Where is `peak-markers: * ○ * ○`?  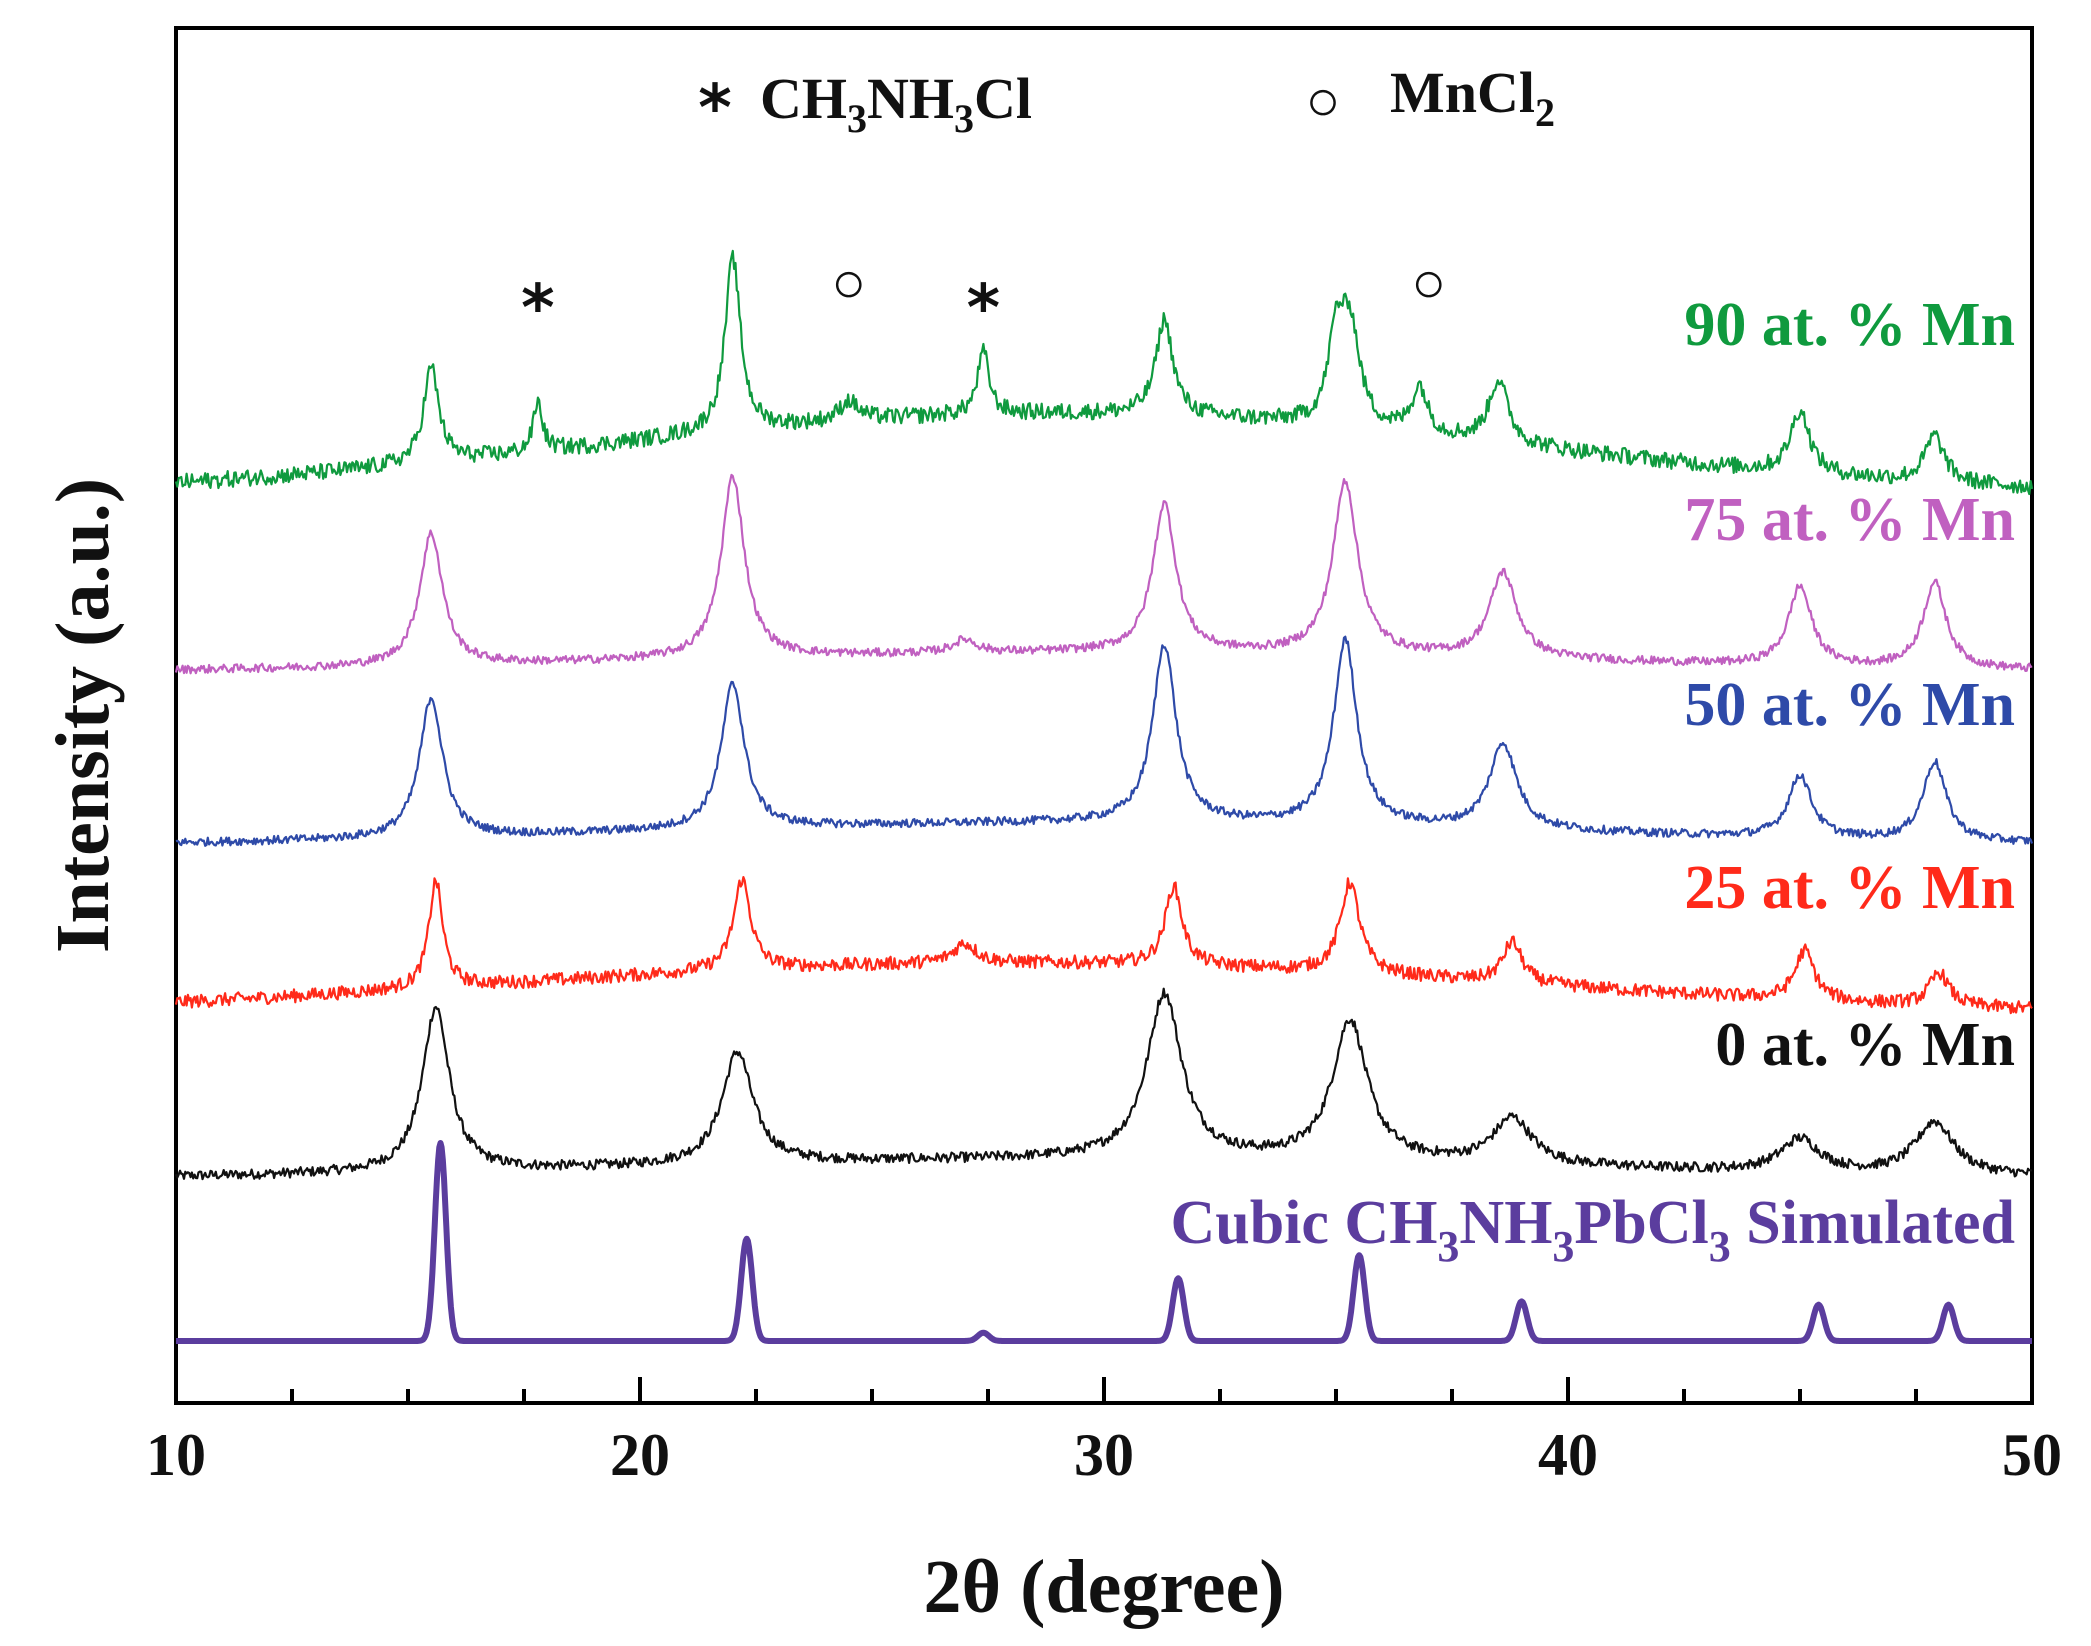
peak-markers: * ○ * ○ is located at coordinates (983, 298).